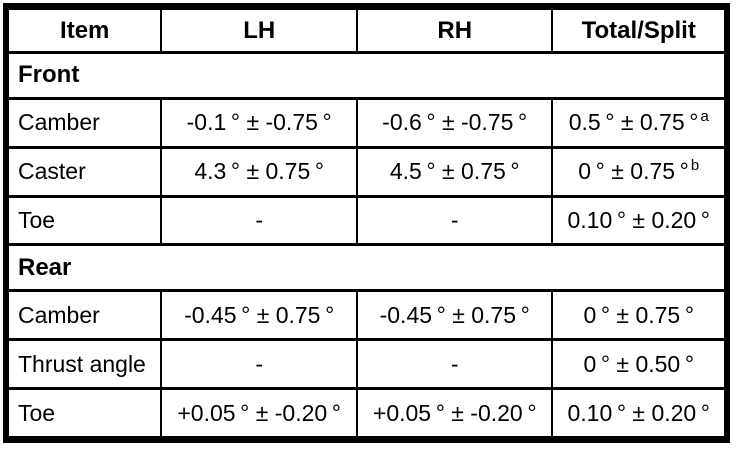 This screenshot has height=450, width=752. Describe the element at coordinates (84, 220) in the screenshot. I see `cell-front-toe-item: Toe` at that location.